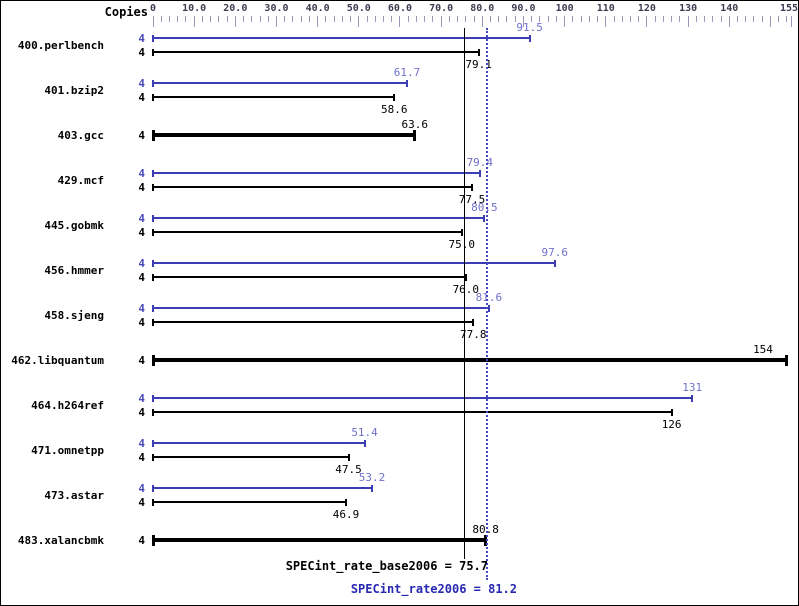 This screenshot has width=799, height=606. What do you see at coordinates (60, 45) in the screenshot?
I see `benchmark-name: 400.perlbench` at bounding box center [60, 45].